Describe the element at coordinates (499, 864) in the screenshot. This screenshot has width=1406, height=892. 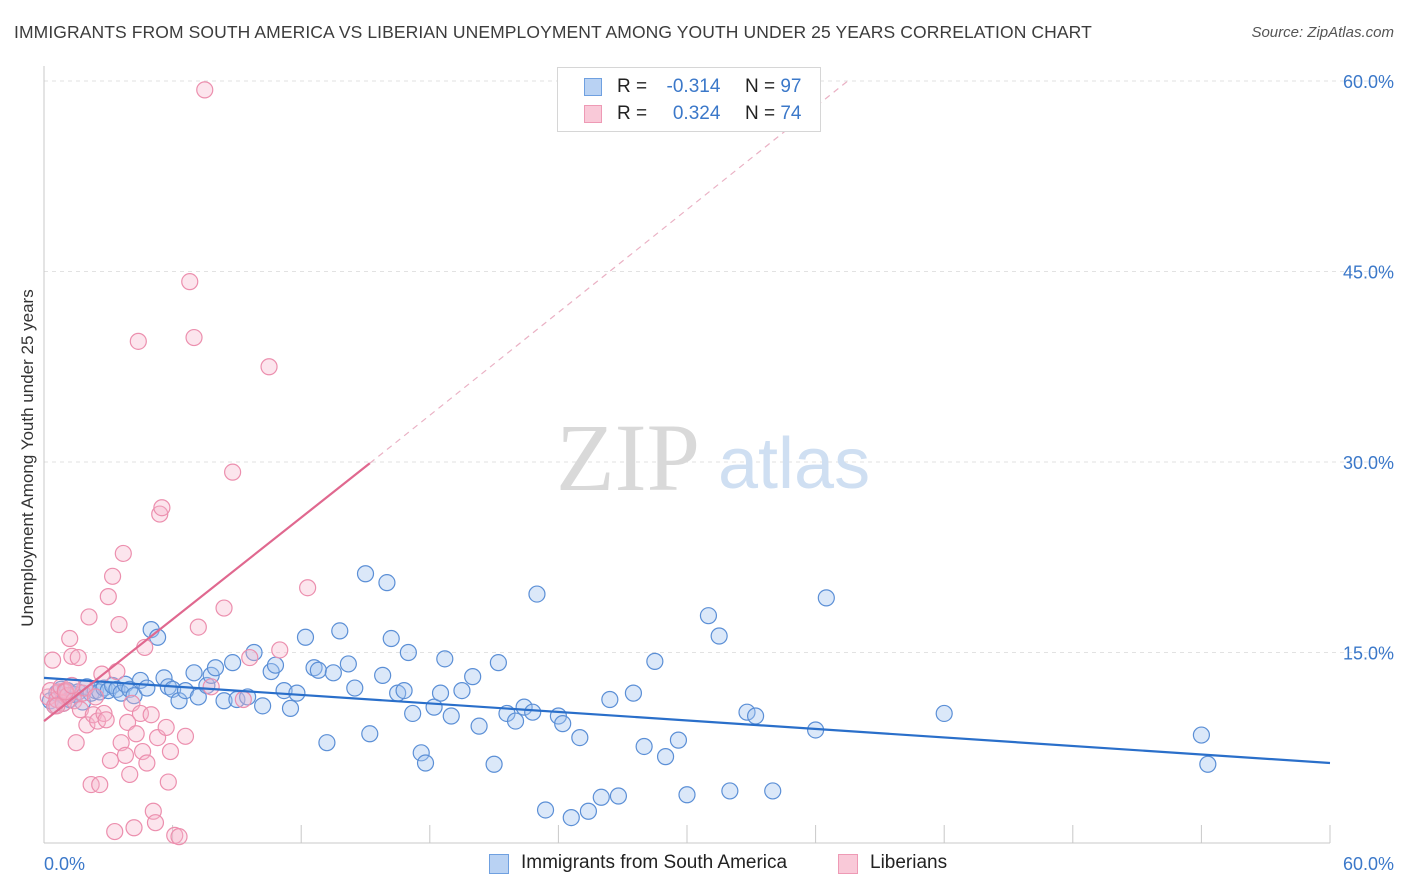
I see `bottom-legend-swatch-south-america` at that location.